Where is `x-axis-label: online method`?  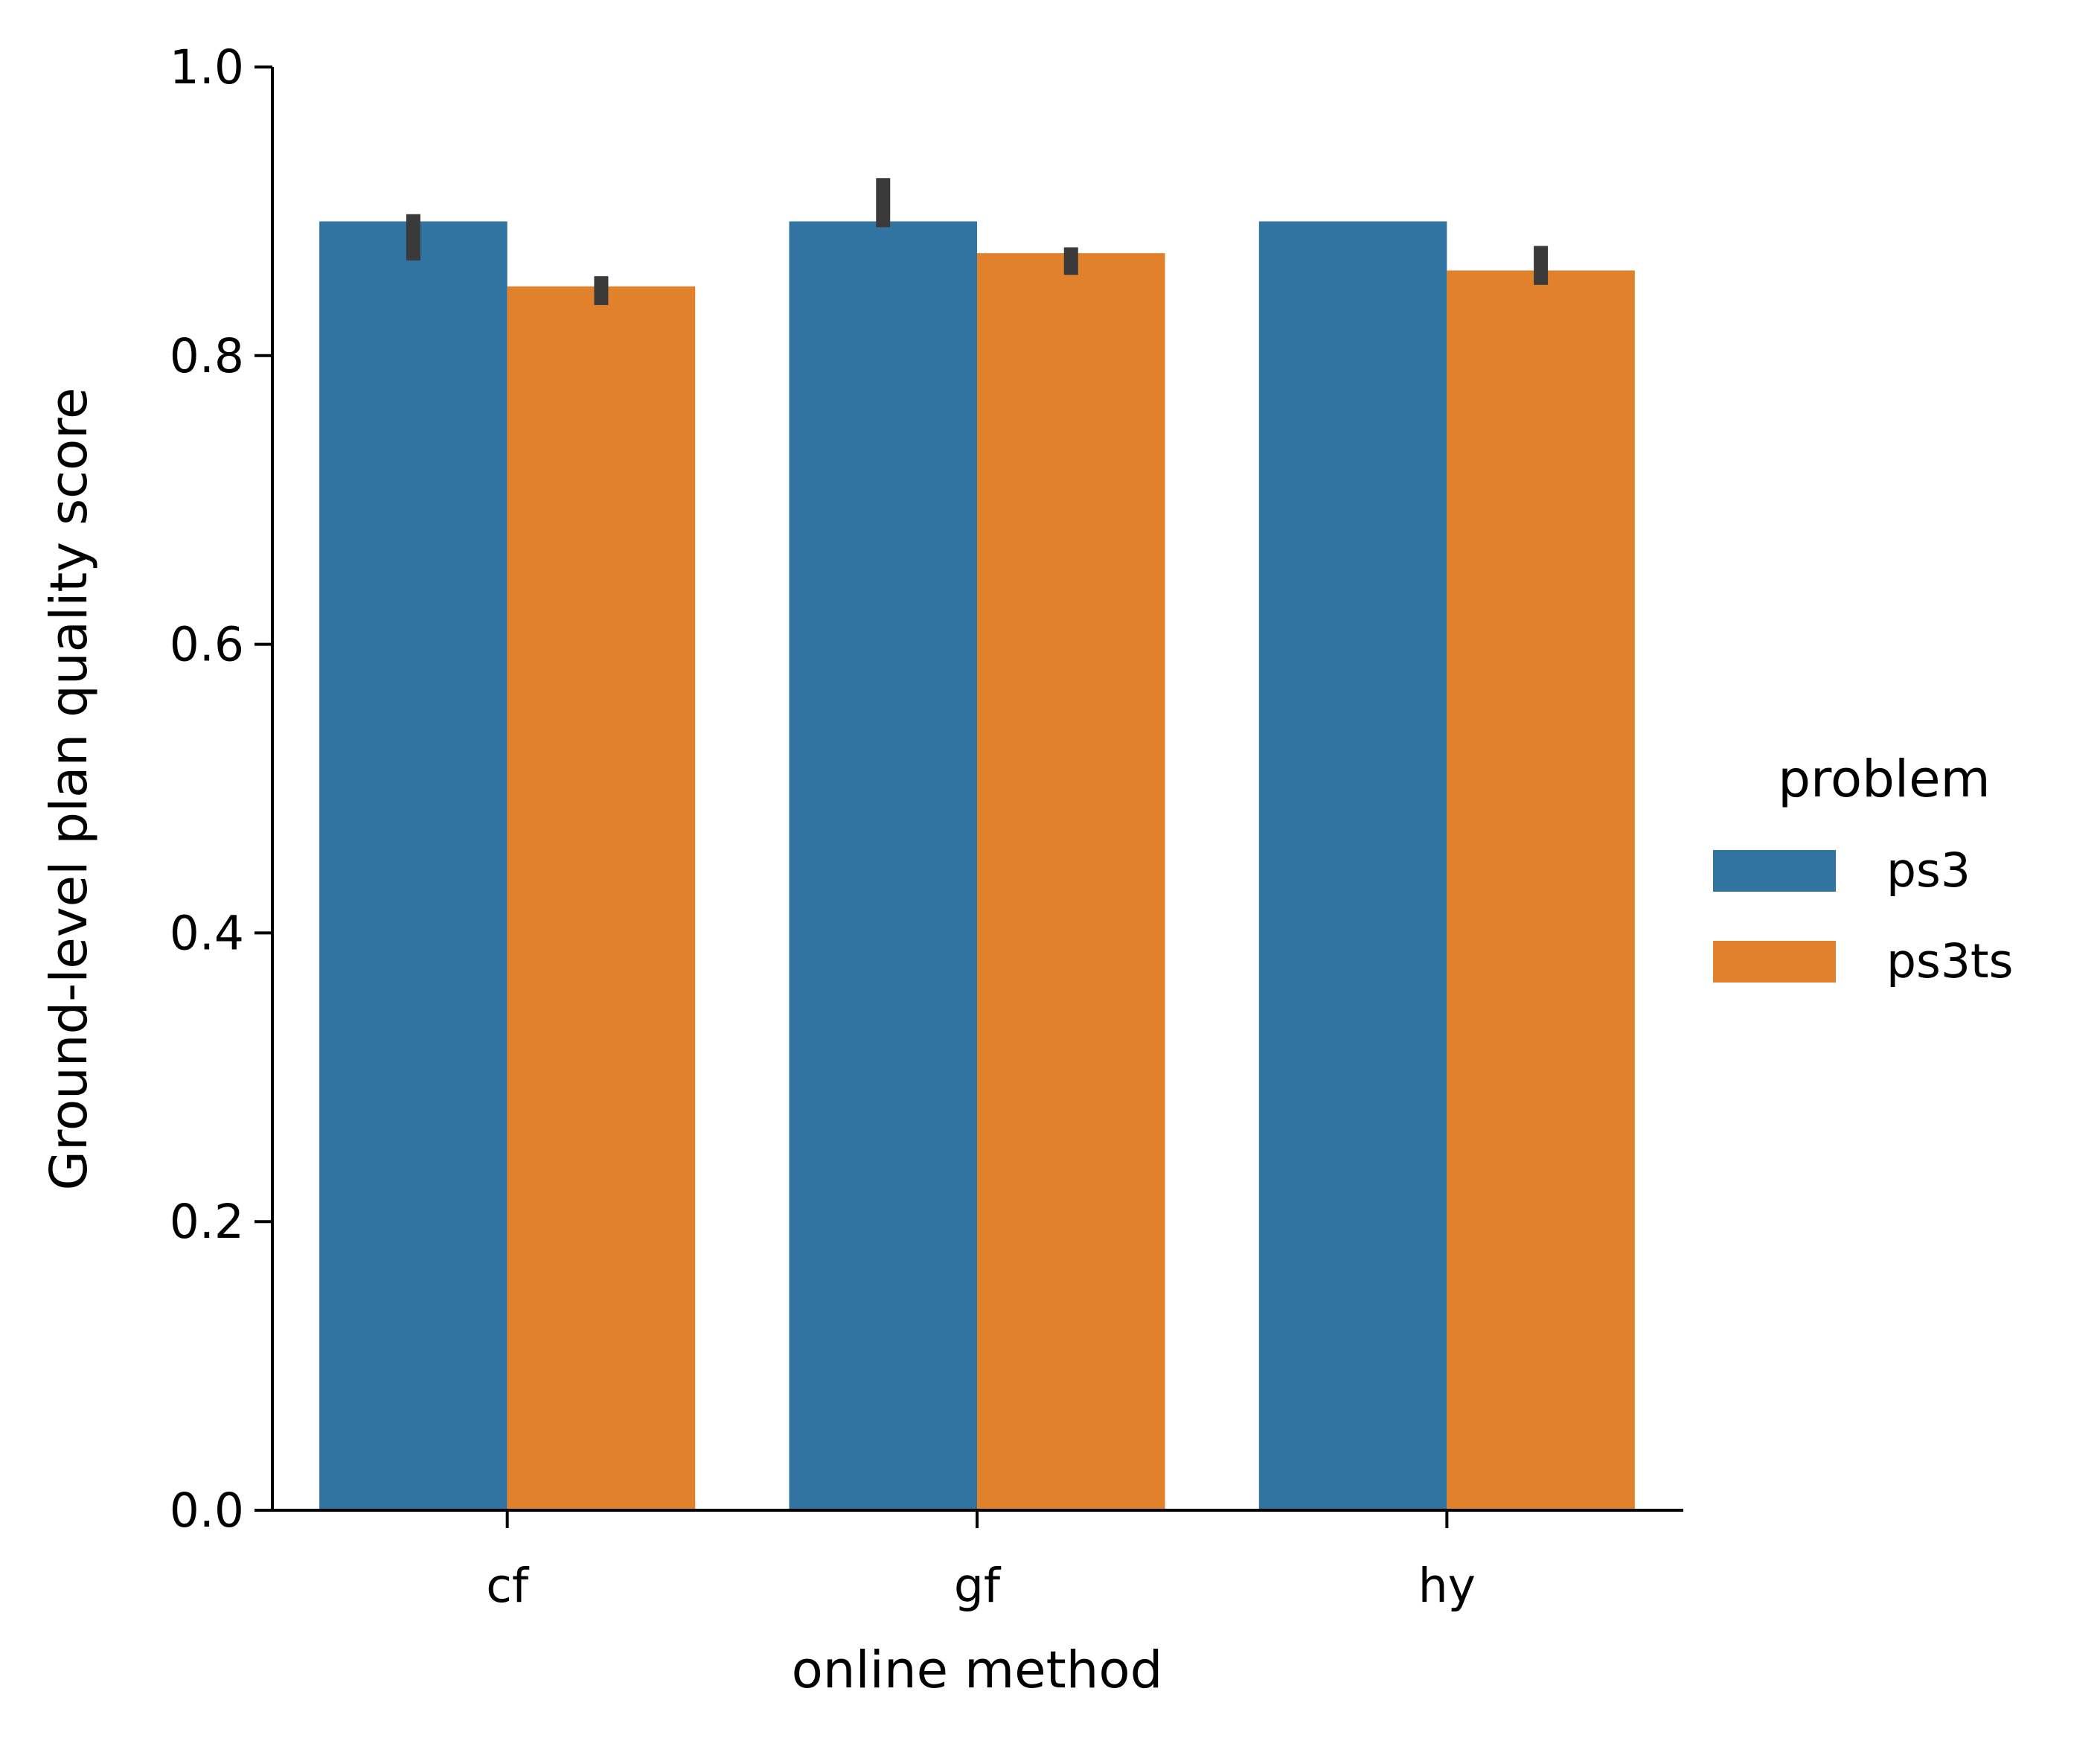 x-axis-label: online method is located at coordinates (978, 1670).